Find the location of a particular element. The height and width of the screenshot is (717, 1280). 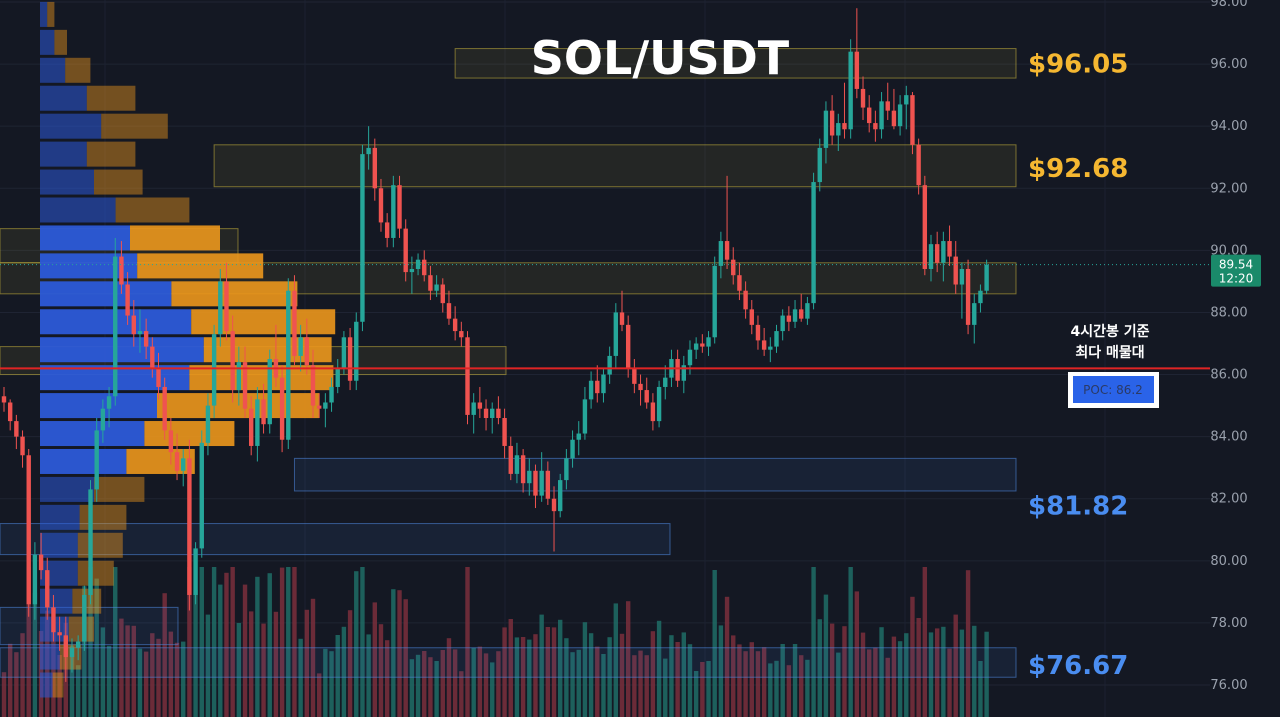

chart-title: SOL/USDT is located at coordinates (660, 58).